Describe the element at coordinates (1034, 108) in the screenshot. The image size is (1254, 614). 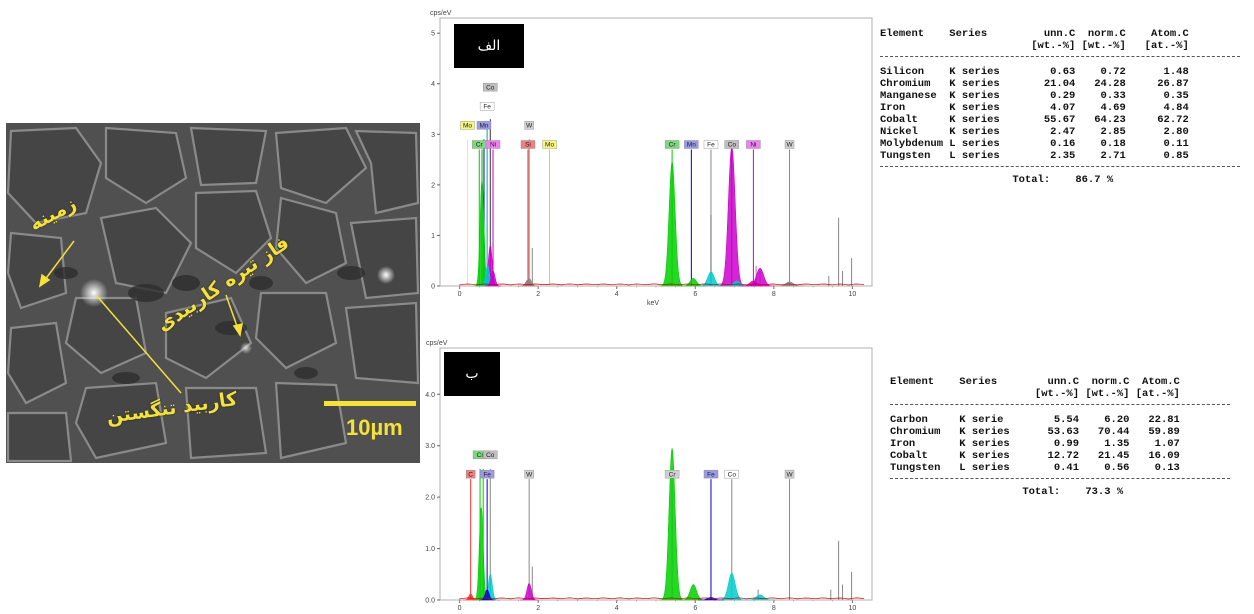
I see `table-a-row: Iron K series 4.07 4.69 4.84` at that location.